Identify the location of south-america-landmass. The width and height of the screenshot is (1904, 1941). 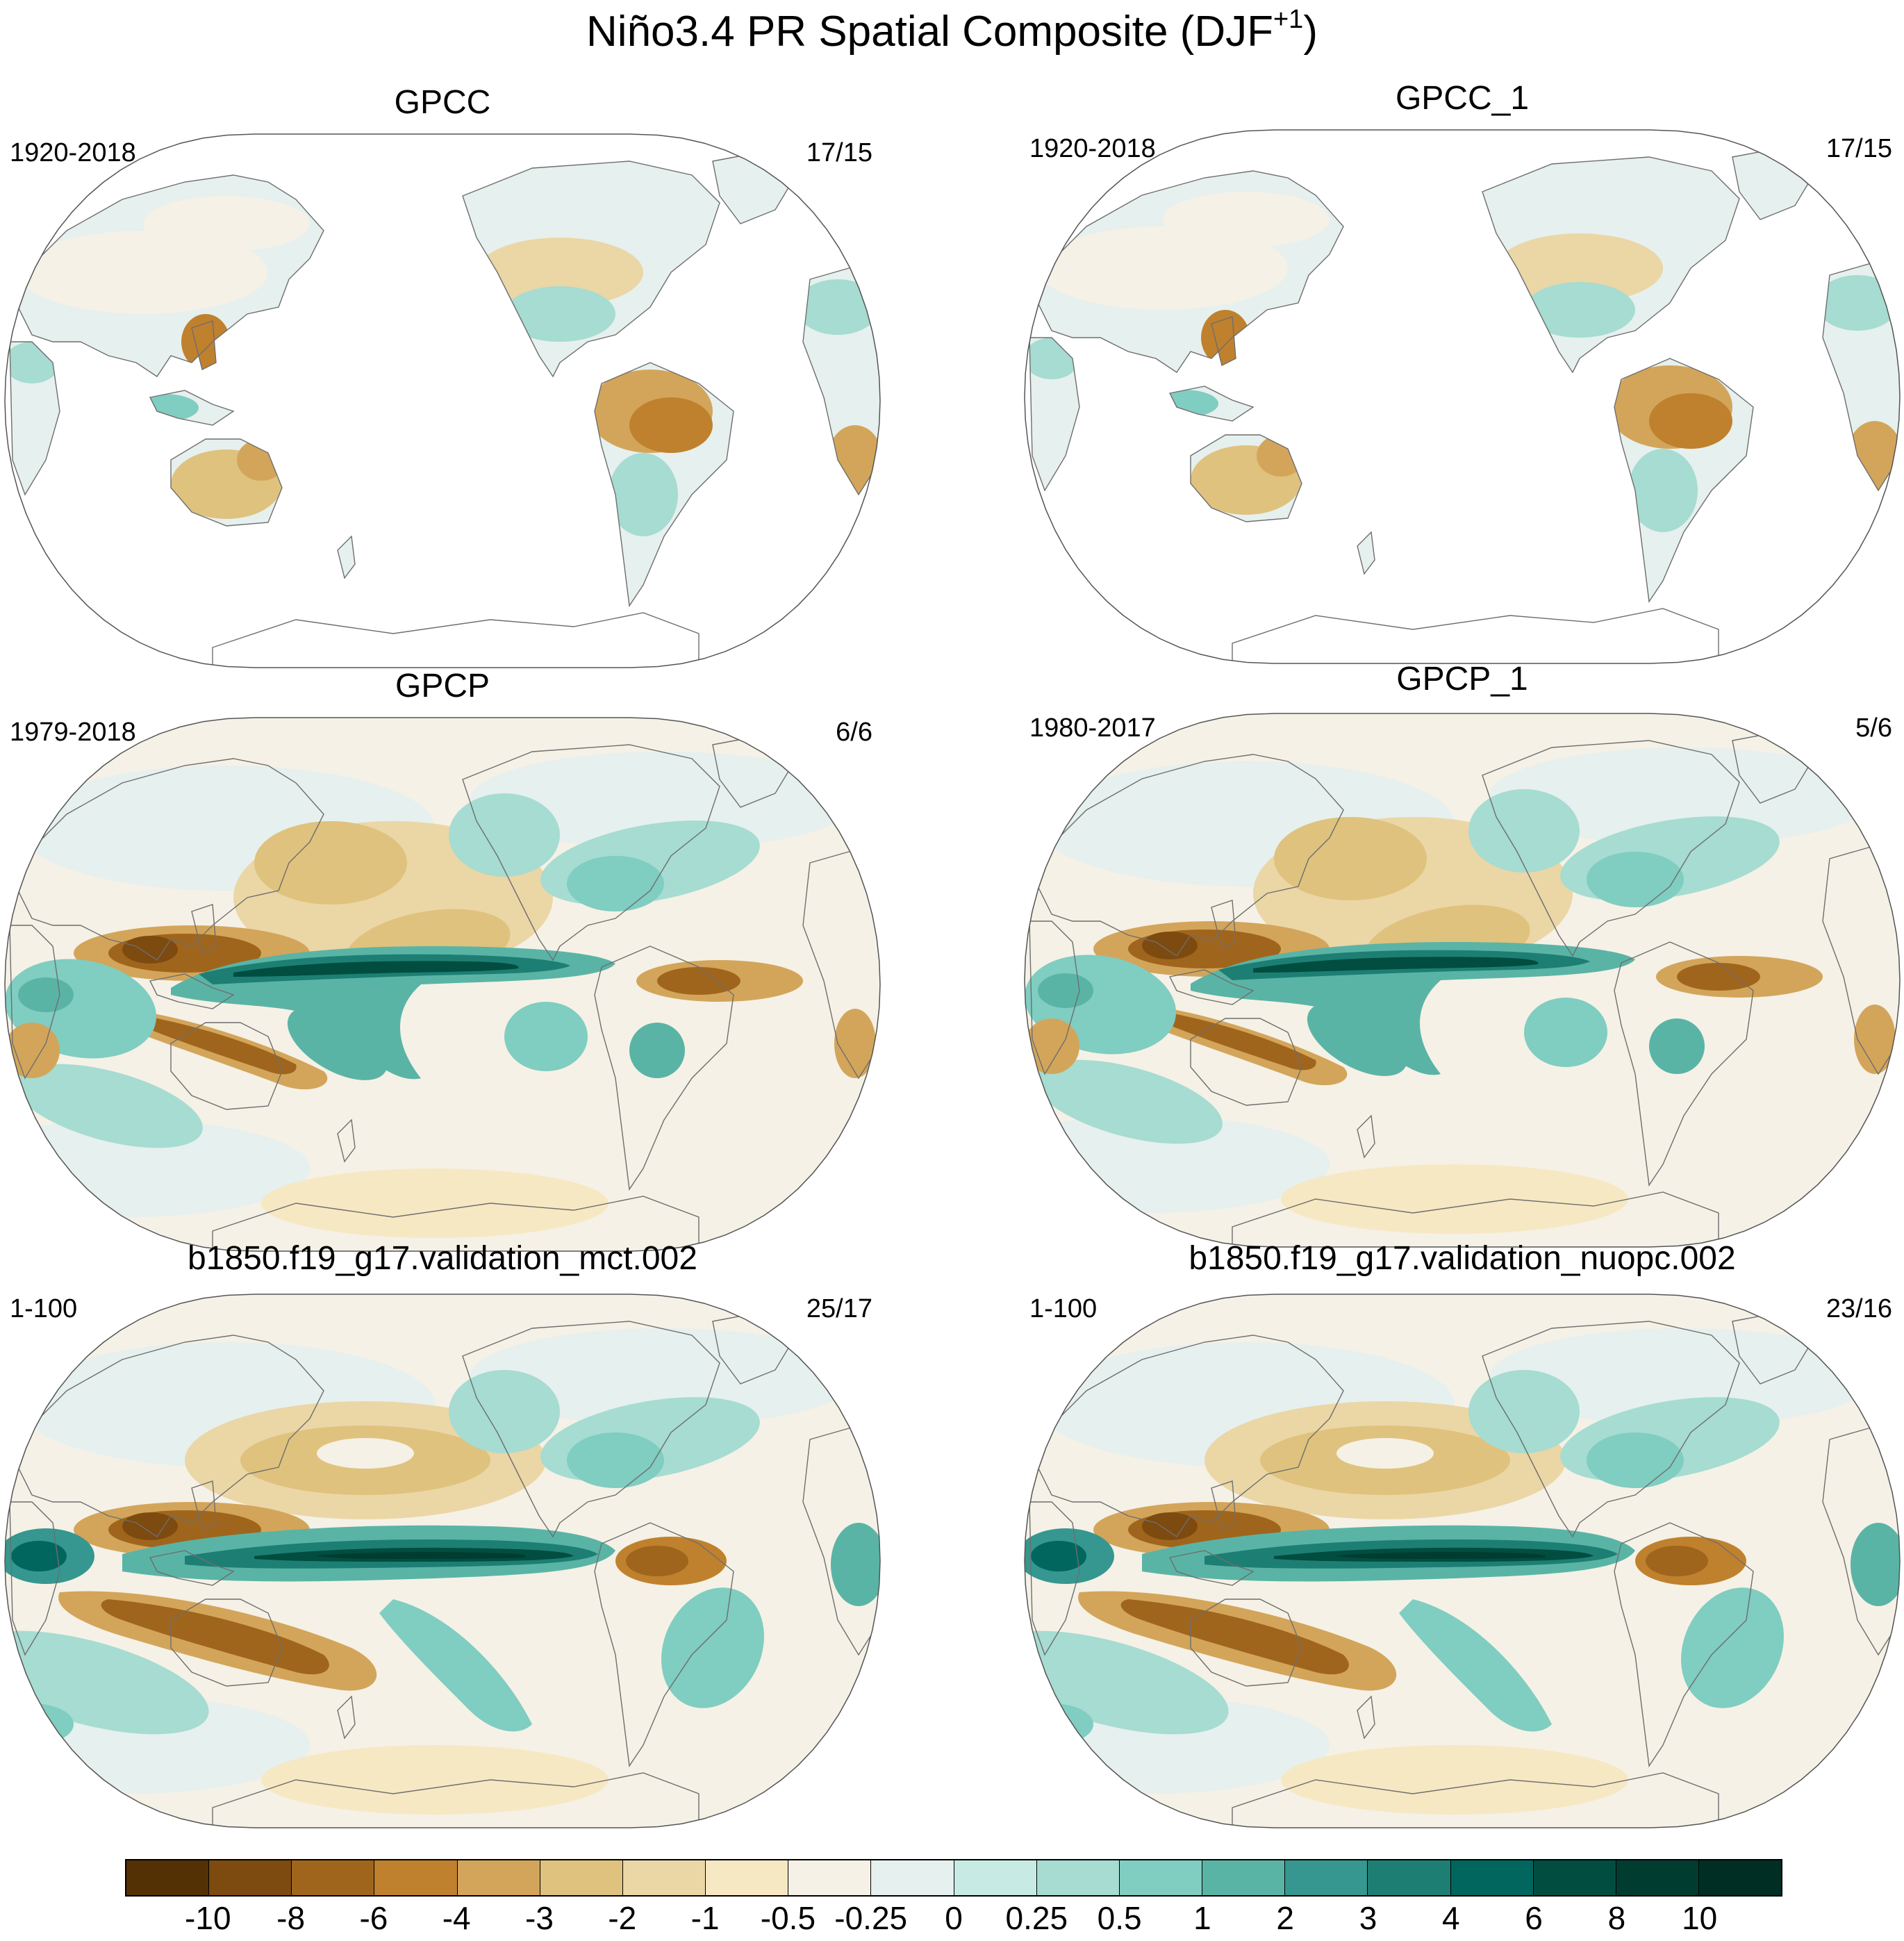
(1684, 480).